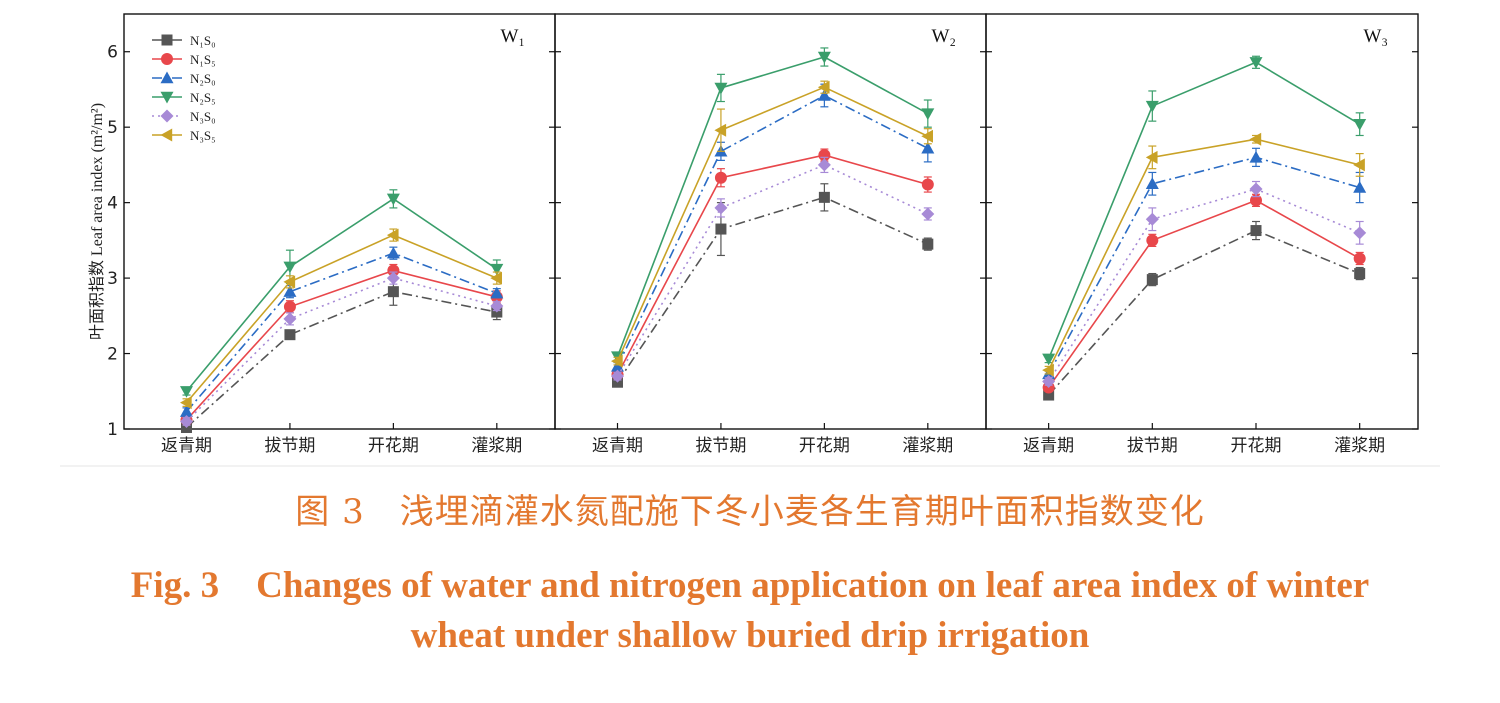  Describe the element at coordinates (512, 36) in the screenshot. I see `panel-label: W₁` at that location.